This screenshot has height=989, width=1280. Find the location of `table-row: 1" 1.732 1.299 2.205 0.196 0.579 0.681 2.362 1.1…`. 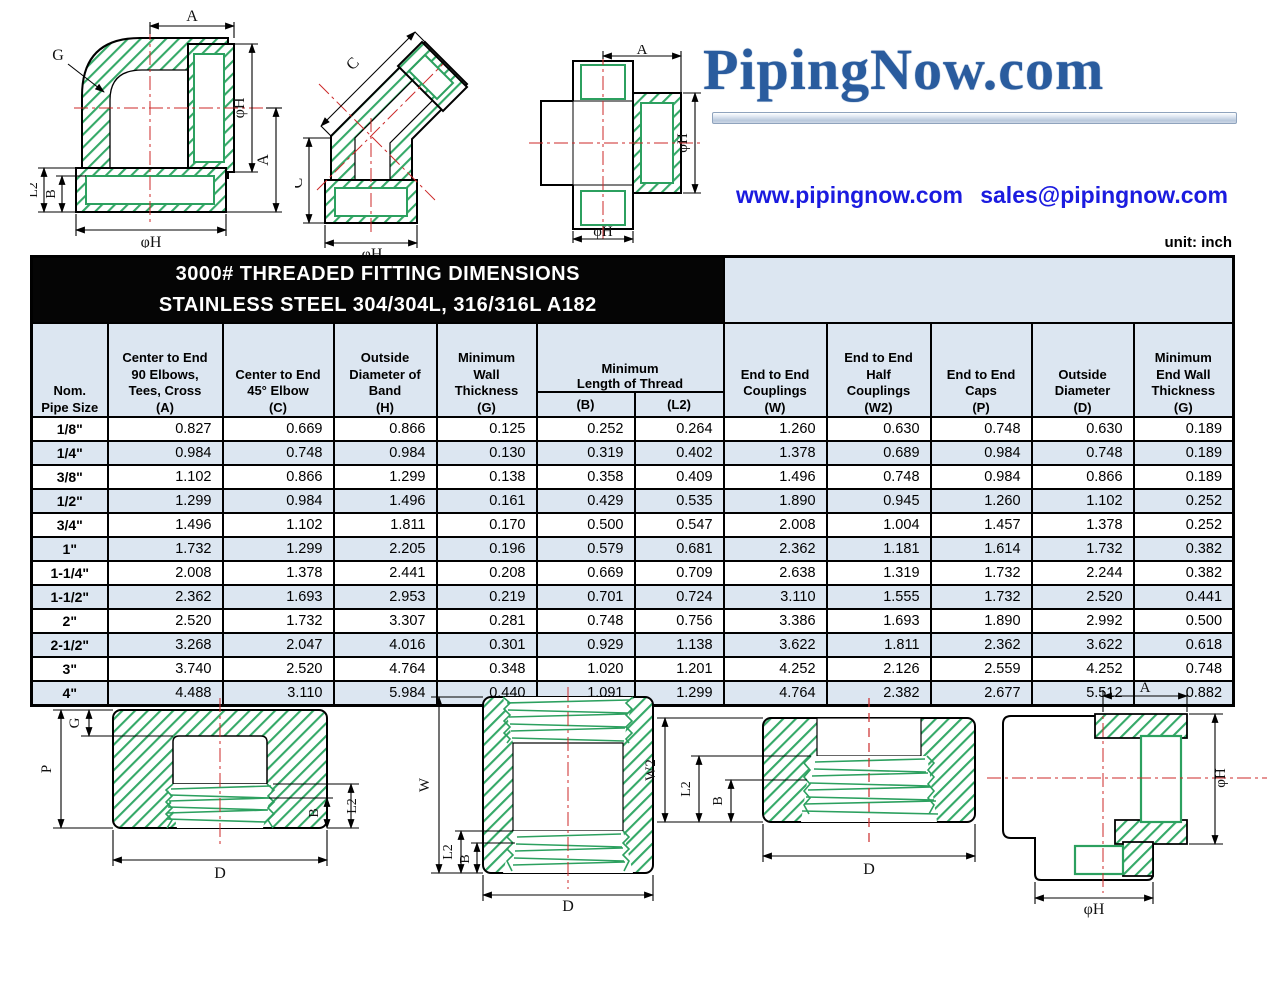

table-row: 1" 1.732 1.299 2.205 0.196 0.579 0.681 2.362 1.1… is located at coordinates (632, 549).